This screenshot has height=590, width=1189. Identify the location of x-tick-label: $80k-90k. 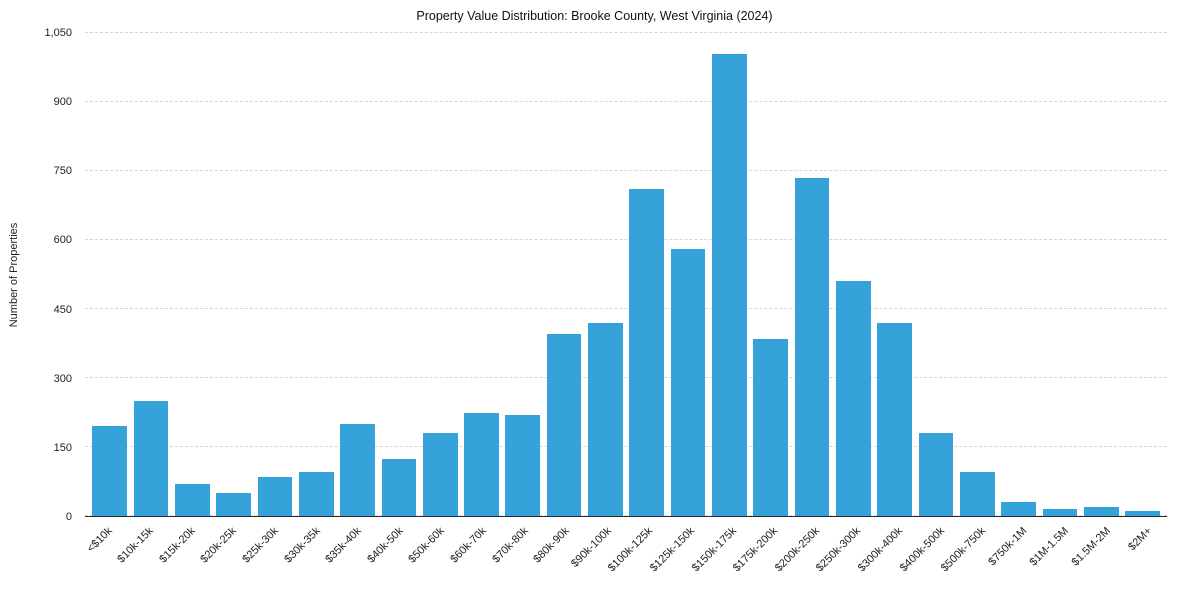
(552, 545).